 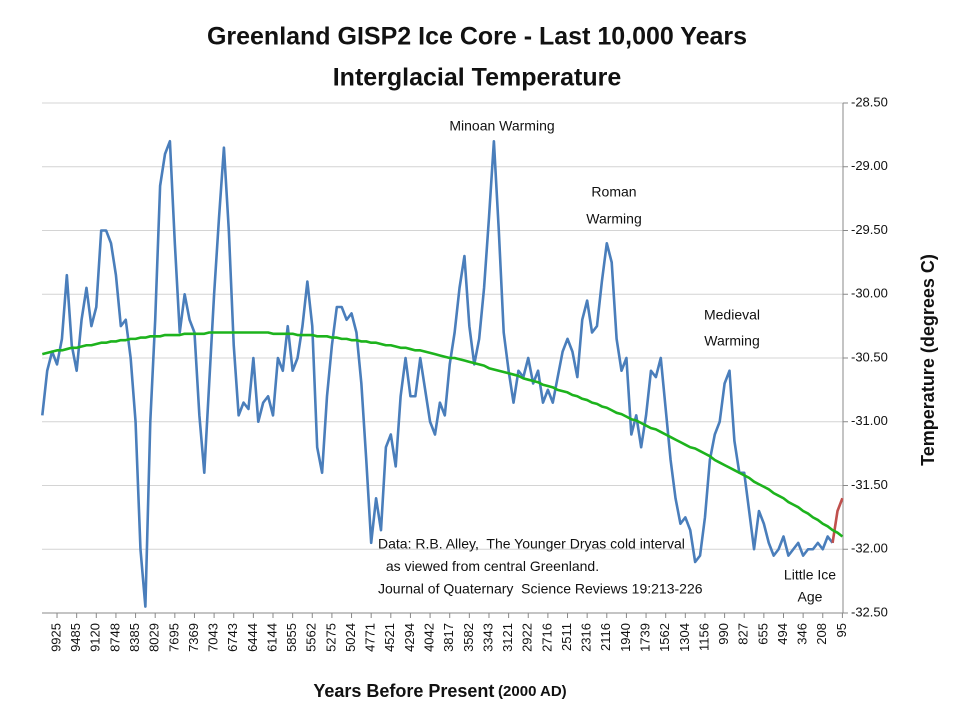 I want to click on x-tick-label: 208, so click(x=821, y=634).